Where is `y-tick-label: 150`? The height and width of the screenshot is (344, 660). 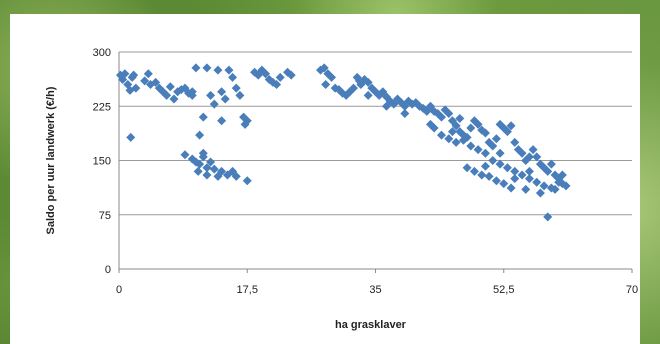
y-tick-label: 150 is located at coordinates (102, 162).